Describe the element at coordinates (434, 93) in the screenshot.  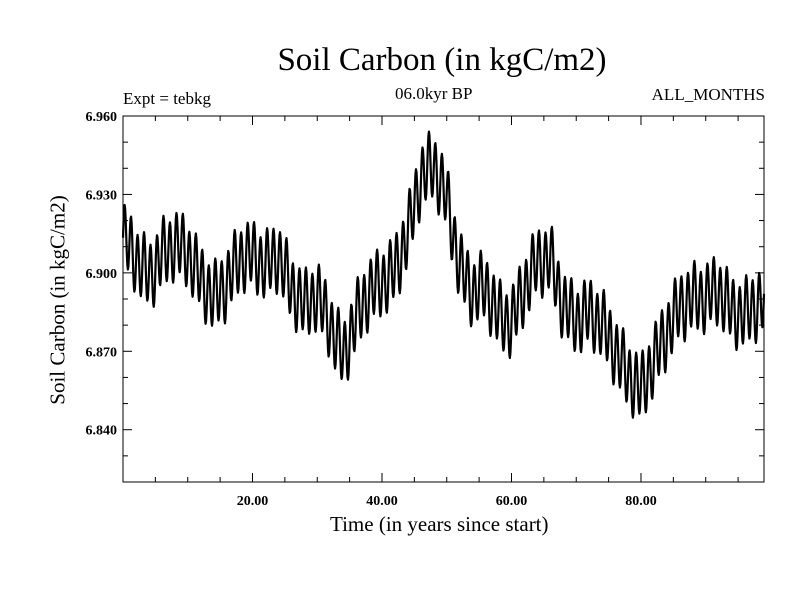
I see `chart-subtitle: 06.0kyr BP` at that location.